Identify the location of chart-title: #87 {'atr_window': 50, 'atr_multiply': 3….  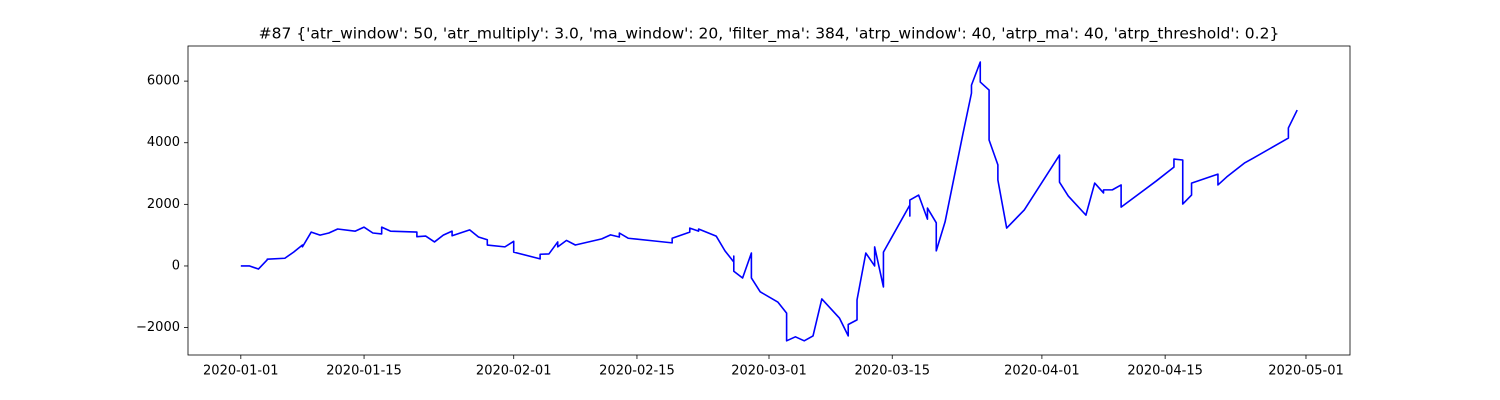
(769, 34).